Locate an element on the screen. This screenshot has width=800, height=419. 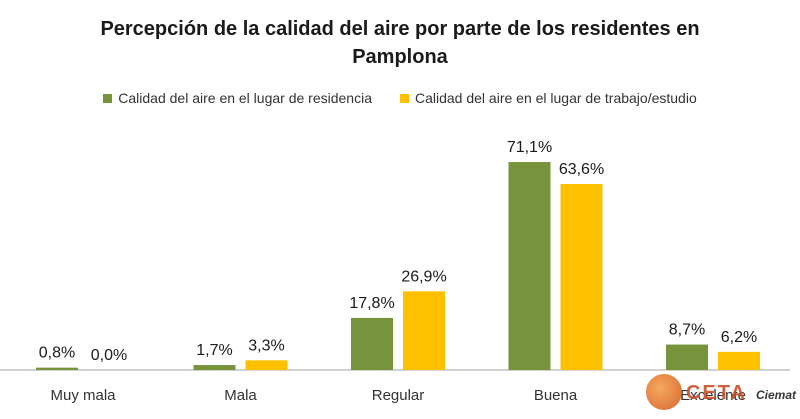
data-label-residencia-0: 0,8% is located at coordinates (57, 353).